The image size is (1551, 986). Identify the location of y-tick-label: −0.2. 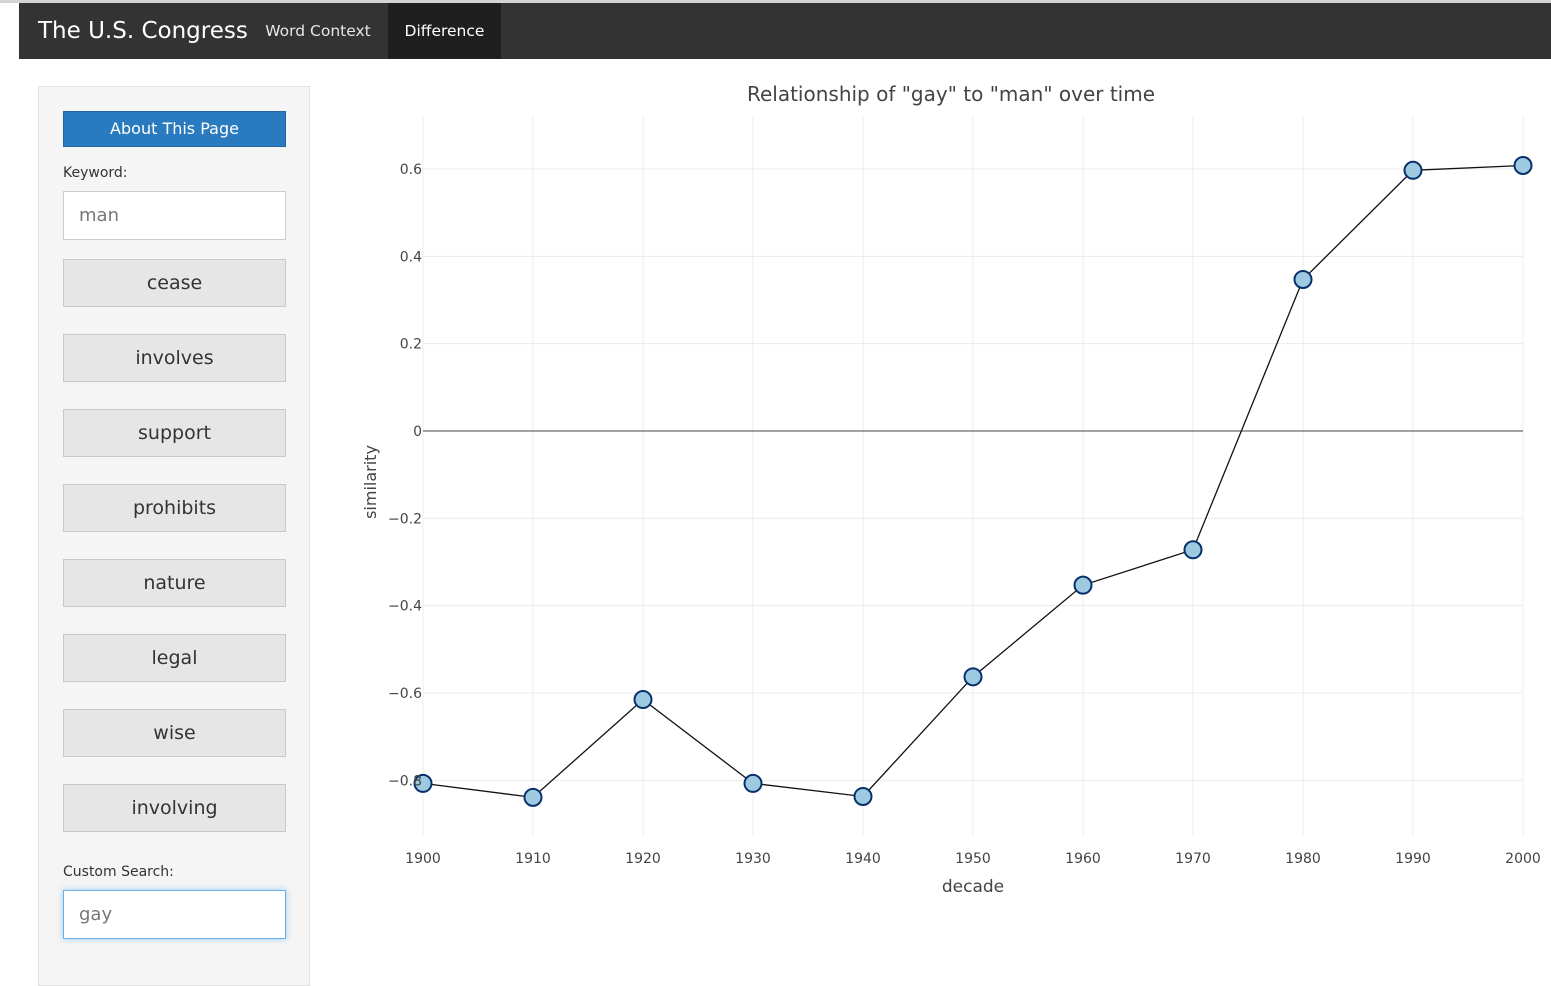
(405, 519).